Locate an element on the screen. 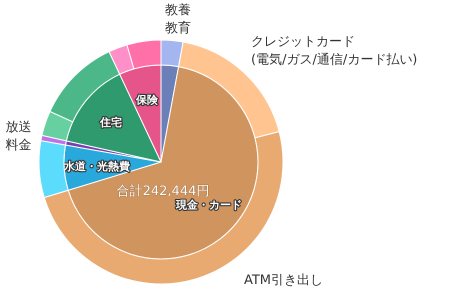  slice-label: 現金・カード is located at coordinates (208, 205).